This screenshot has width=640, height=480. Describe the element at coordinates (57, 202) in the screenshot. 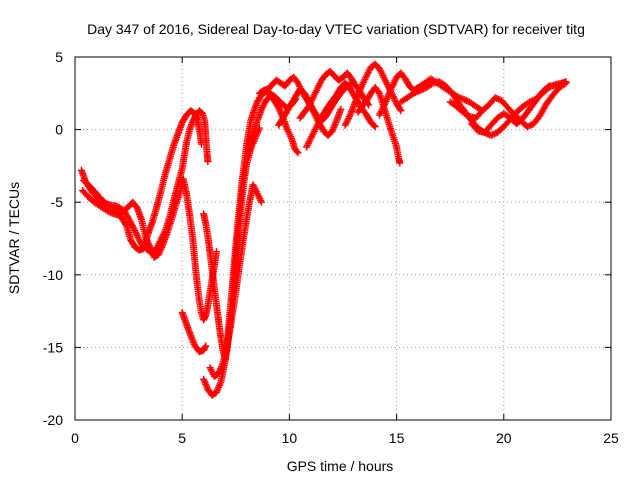

I see `y-tick-label: -5` at that location.